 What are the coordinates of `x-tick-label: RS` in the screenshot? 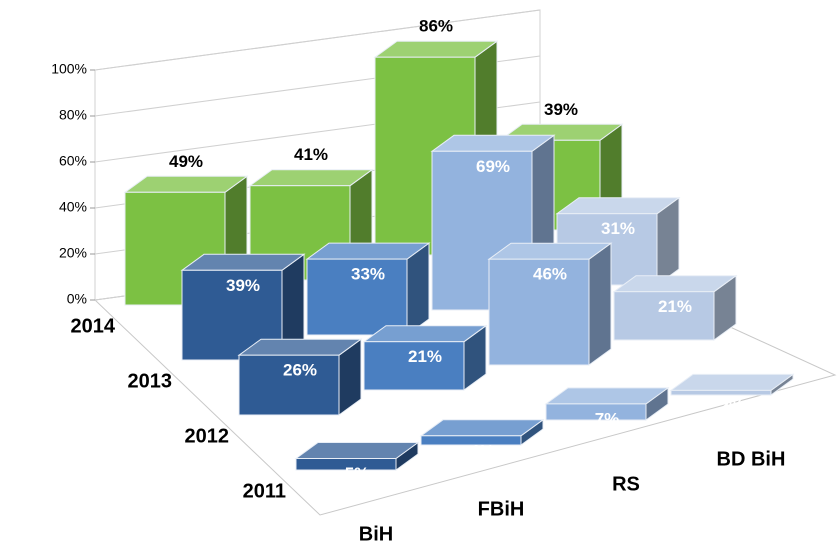 It's located at (626, 484).